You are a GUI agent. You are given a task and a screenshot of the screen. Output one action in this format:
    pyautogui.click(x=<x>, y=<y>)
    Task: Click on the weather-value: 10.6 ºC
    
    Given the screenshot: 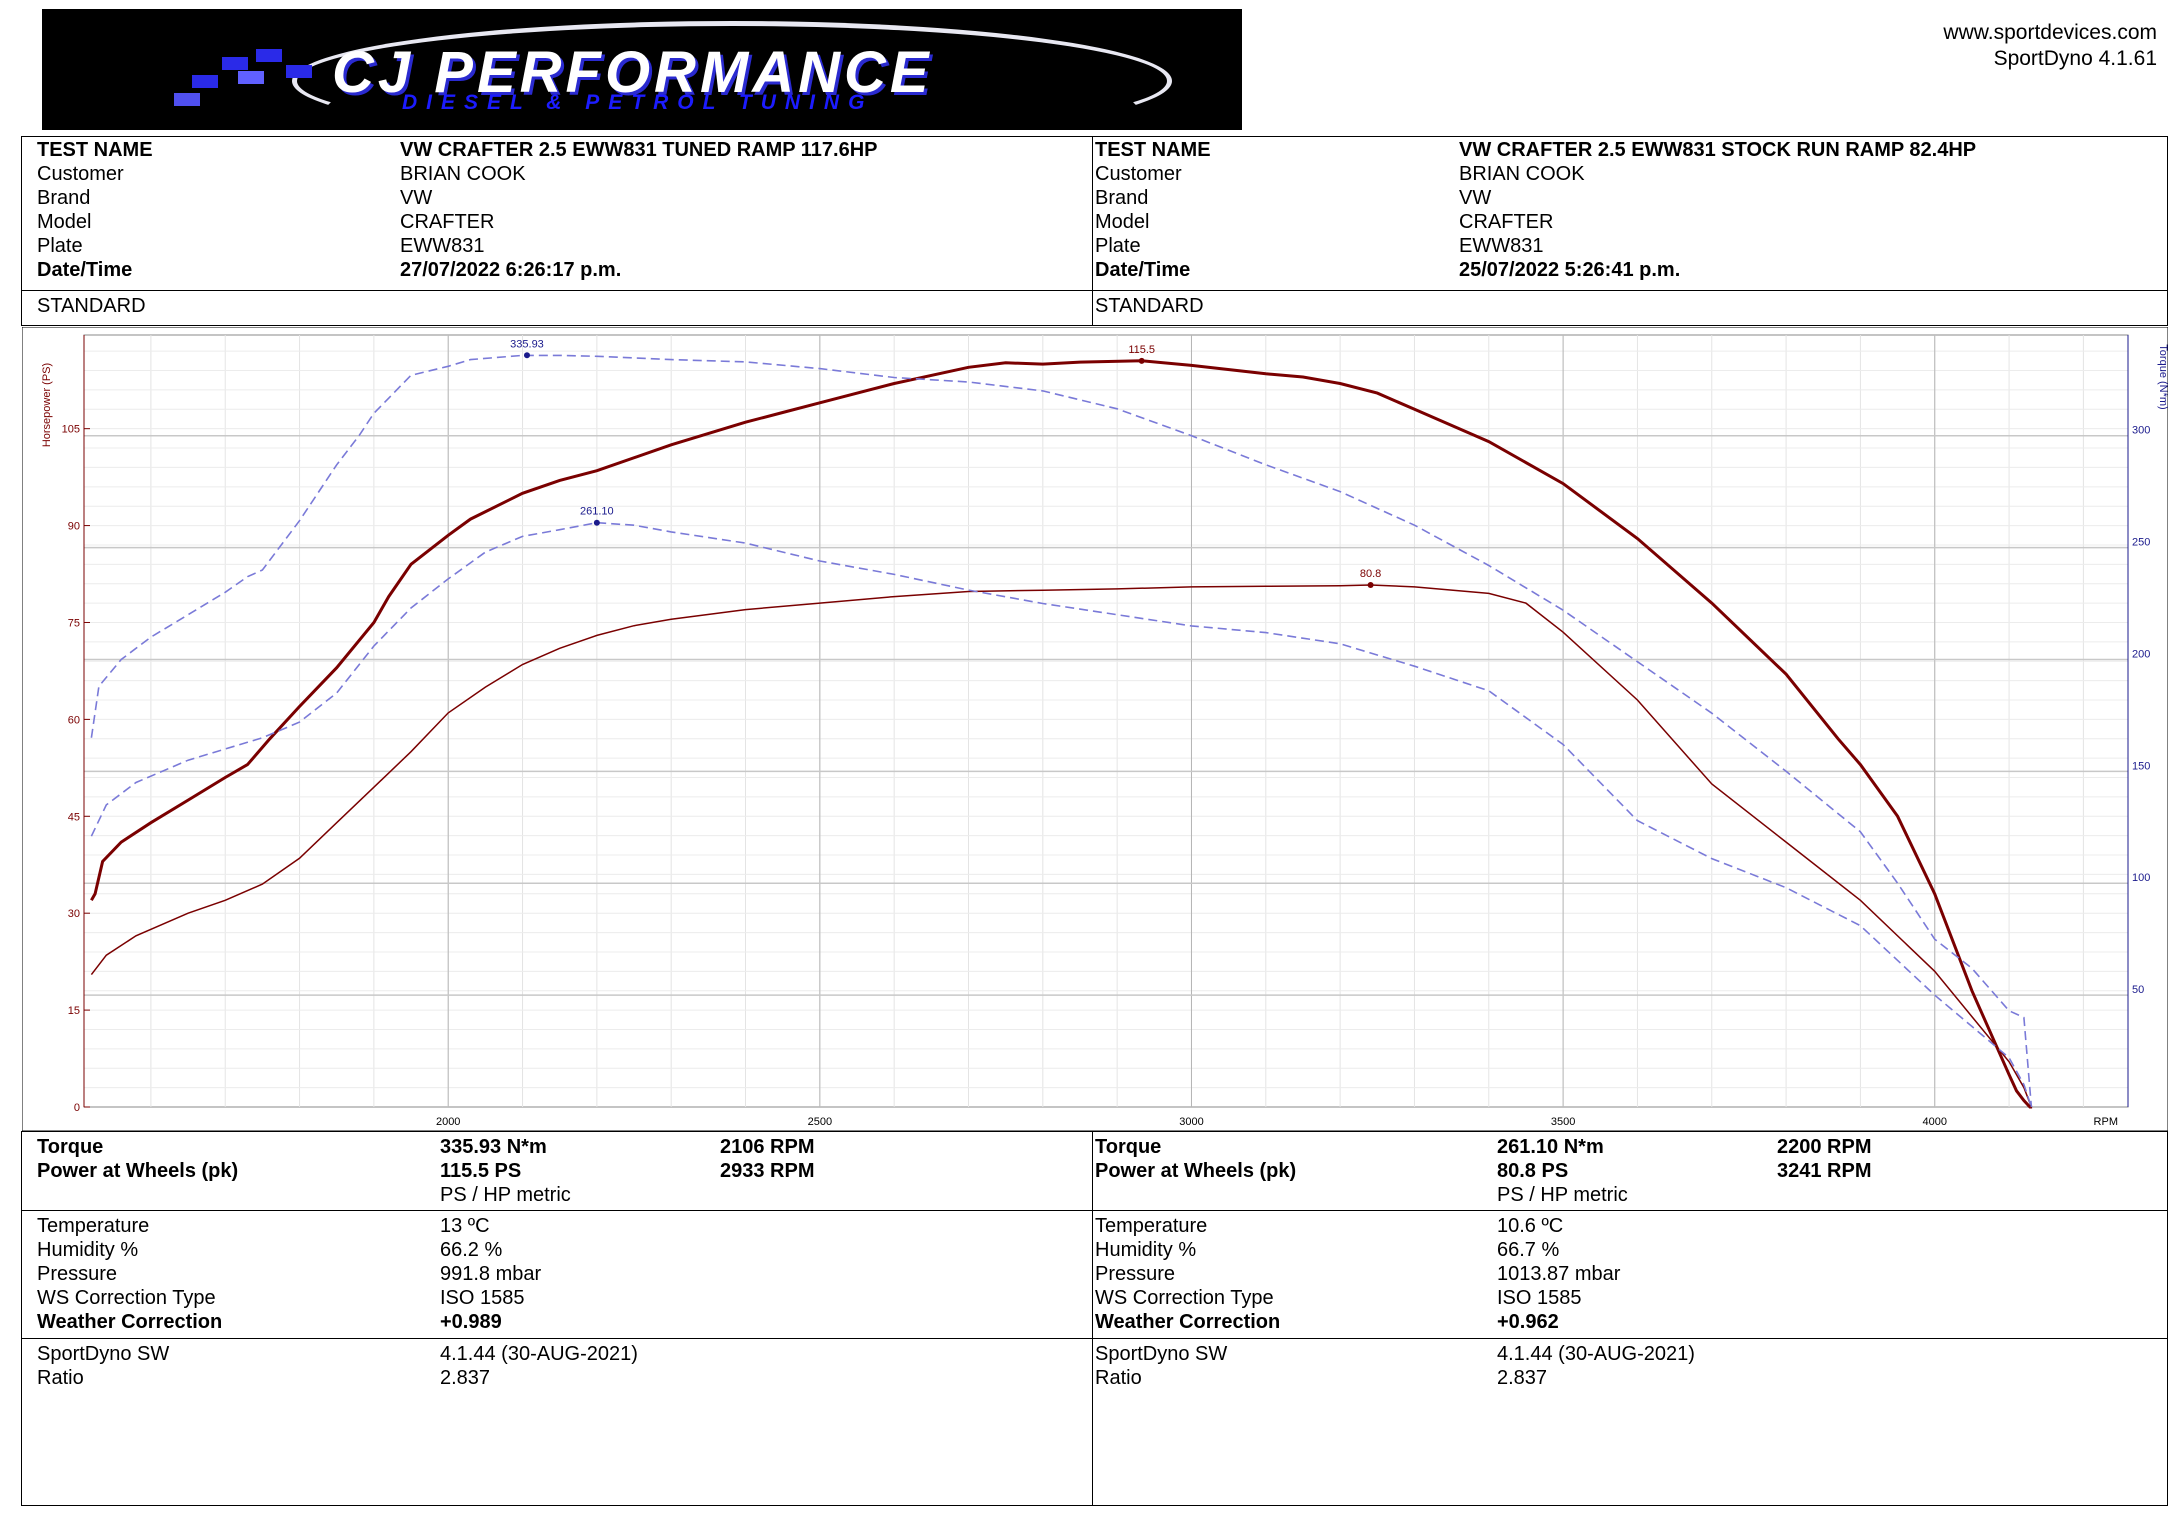 What is the action you would take?
    pyautogui.click(x=1530, y=1226)
    